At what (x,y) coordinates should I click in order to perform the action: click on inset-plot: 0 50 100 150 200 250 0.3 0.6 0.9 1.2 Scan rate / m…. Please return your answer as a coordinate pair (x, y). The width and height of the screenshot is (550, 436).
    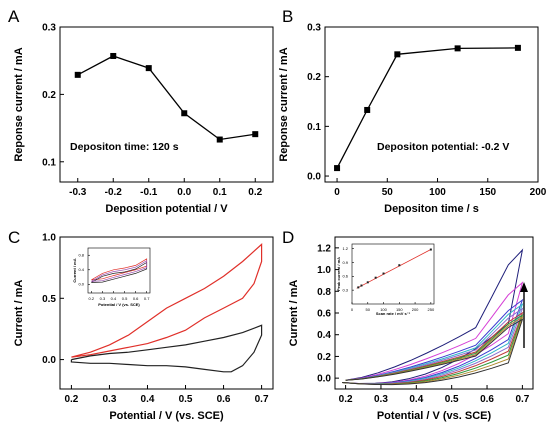
    Looking at the image, I should click on (385, 279).